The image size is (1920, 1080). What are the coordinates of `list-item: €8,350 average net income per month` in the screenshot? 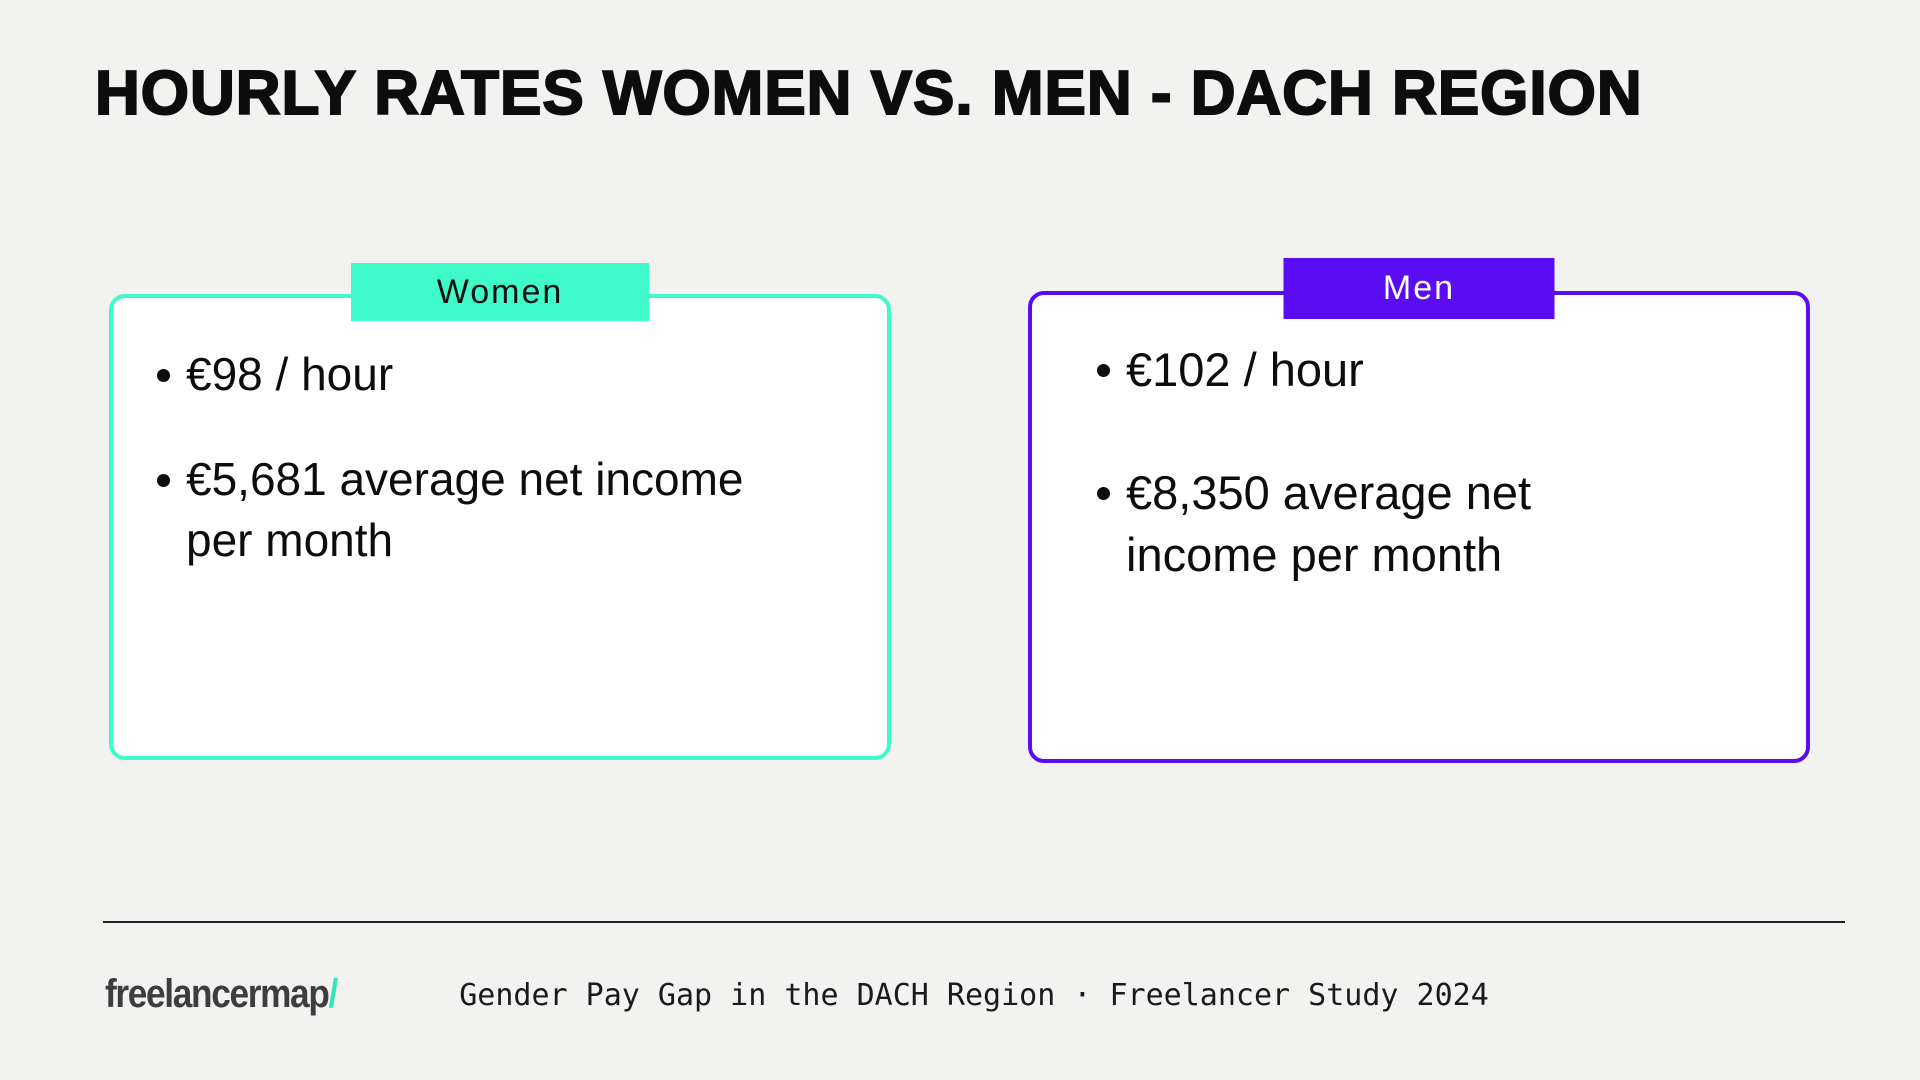 It's located at (1451, 524).